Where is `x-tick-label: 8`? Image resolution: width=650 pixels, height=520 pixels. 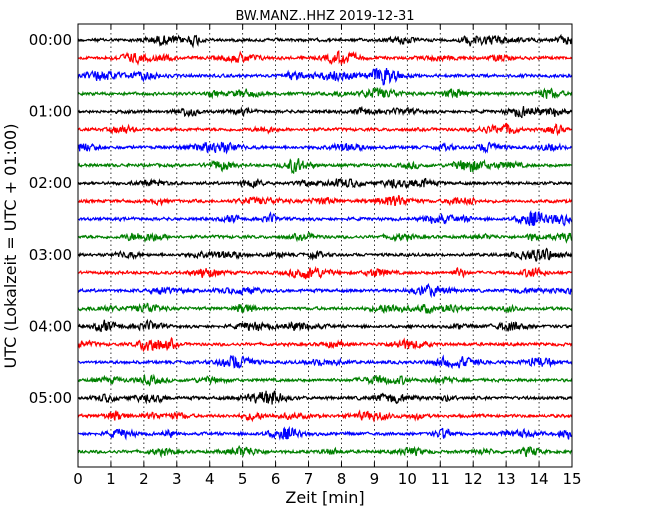
x-tick-label: 8 is located at coordinates (342, 479).